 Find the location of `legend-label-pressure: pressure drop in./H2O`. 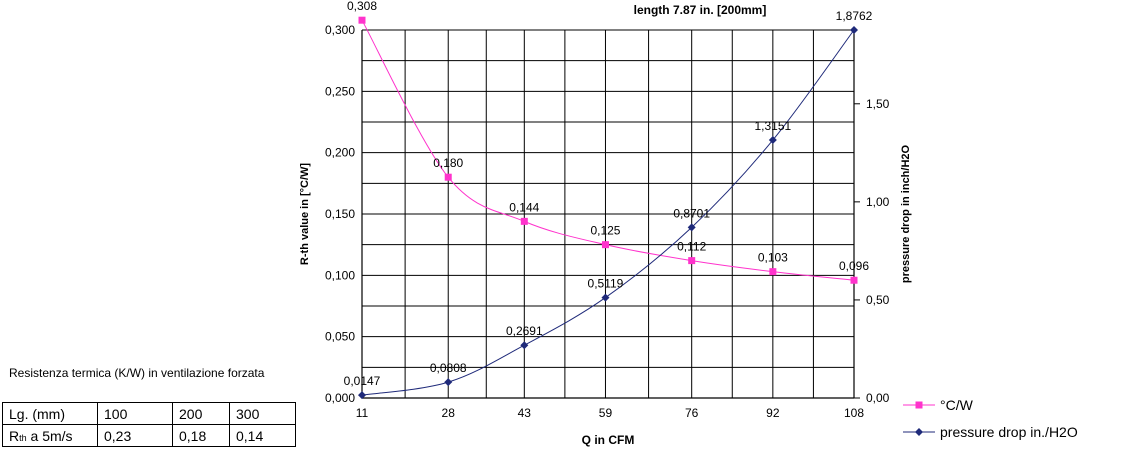

legend-label-pressure: pressure drop in./H2O is located at coordinates (1009, 432).